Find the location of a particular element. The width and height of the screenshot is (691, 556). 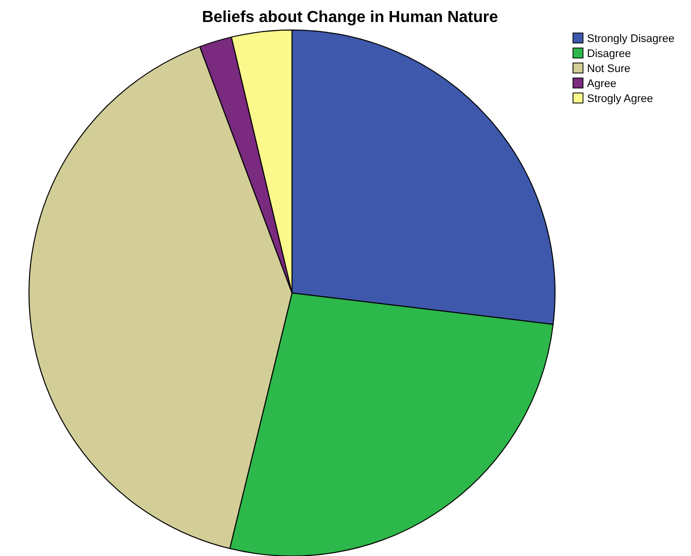

legend-label: Disagree is located at coordinates (609, 54).